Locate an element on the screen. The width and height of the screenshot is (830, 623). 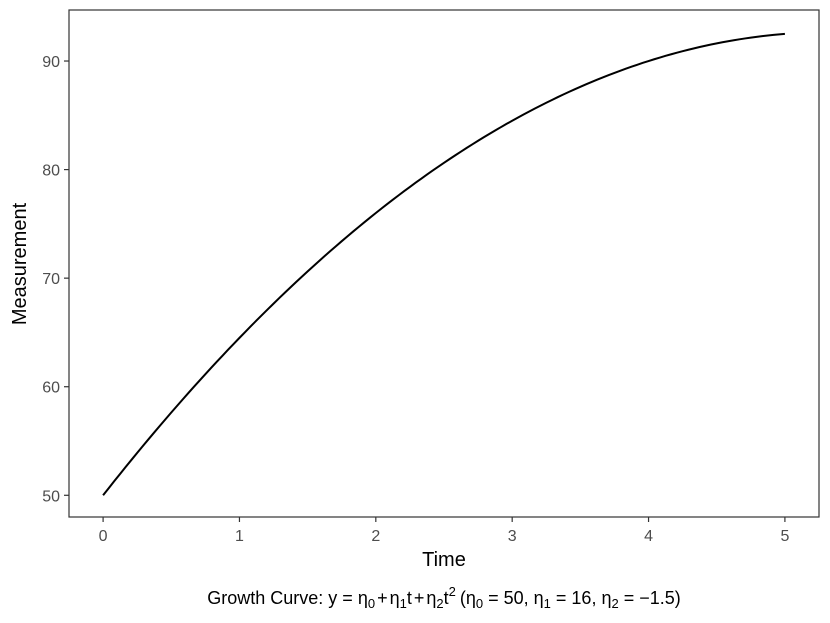
caption-t1: t is located at coordinates (409, 598).